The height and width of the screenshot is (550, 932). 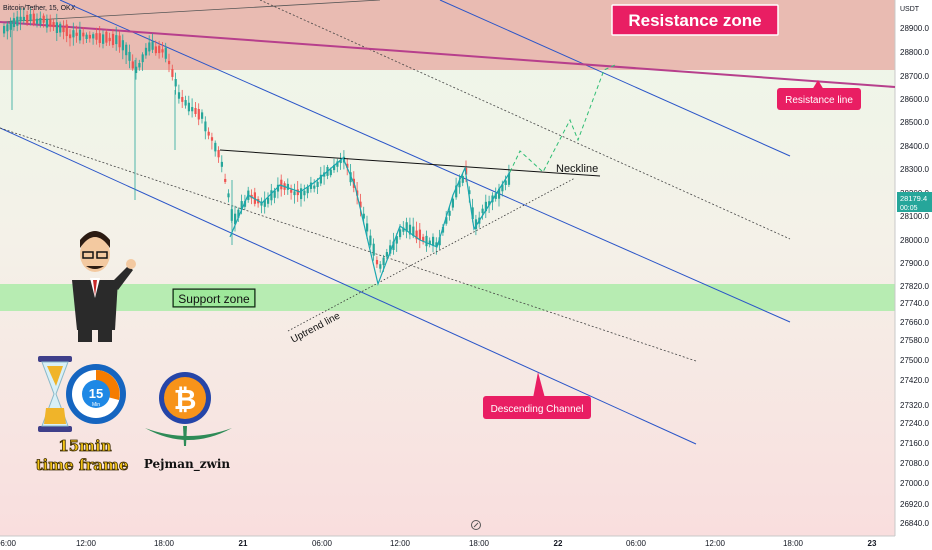 What do you see at coordinates (914, 122) in the screenshot?
I see `y-tick-label: 28500.0` at bounding box center [914, 122].